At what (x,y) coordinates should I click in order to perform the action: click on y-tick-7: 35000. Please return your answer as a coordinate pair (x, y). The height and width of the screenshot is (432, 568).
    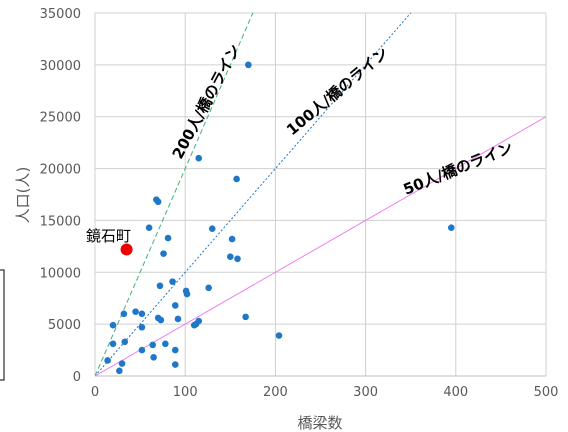
    Looking at the image, I should click on (60, 14).